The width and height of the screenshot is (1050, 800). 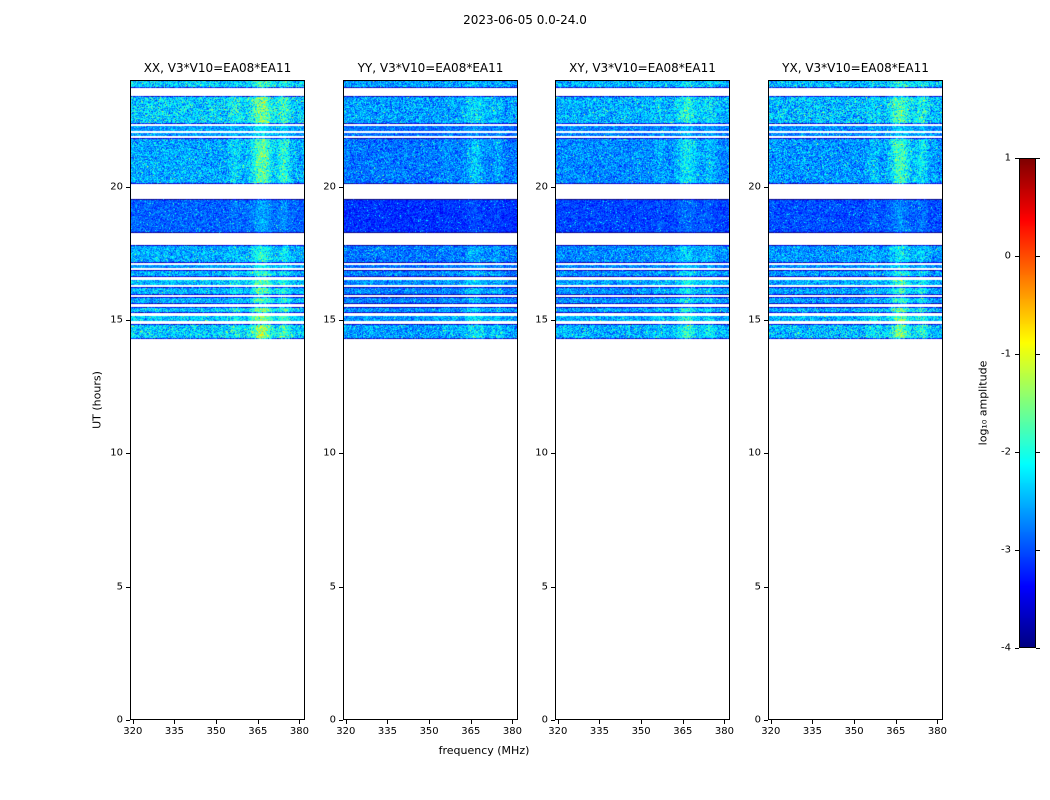 What do you see at coordinates (1007, 158) in the screenshot?
I see `colorbar-tick-label: 1` at bounding box center [1007, 158].